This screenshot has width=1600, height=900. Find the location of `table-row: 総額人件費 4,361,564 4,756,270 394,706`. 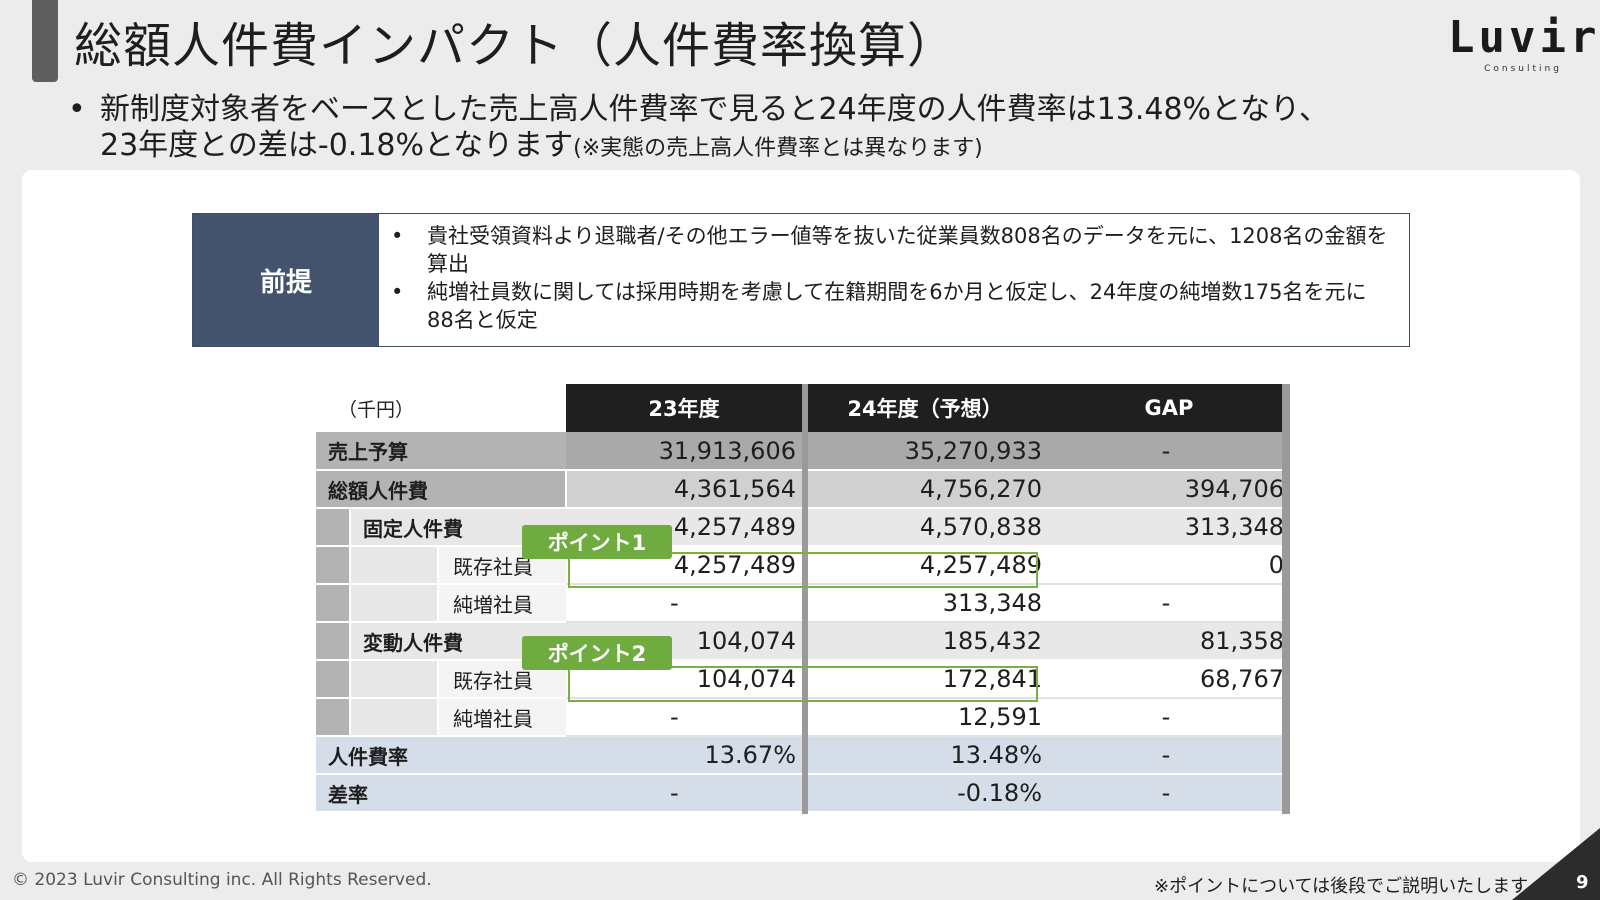

table-row: 総額人件費 4,361,564 4,756,270 394,706 is located at coordinates (803, 489).